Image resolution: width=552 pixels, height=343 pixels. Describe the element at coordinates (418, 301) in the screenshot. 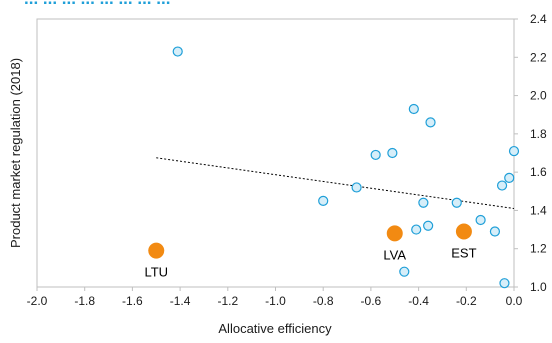

I see `x-tick-label: -0.4` at that location.